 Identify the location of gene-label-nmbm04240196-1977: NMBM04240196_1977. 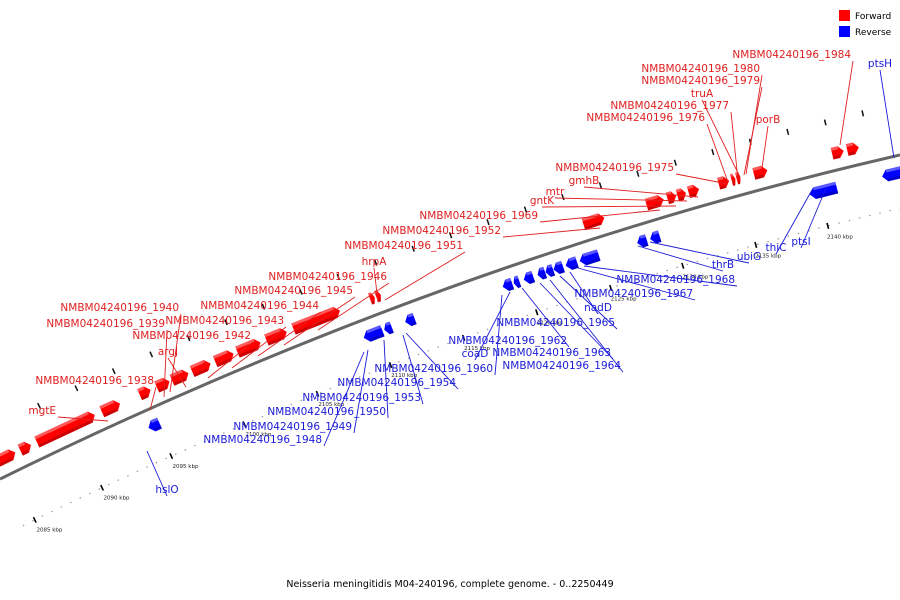
(669, 106).